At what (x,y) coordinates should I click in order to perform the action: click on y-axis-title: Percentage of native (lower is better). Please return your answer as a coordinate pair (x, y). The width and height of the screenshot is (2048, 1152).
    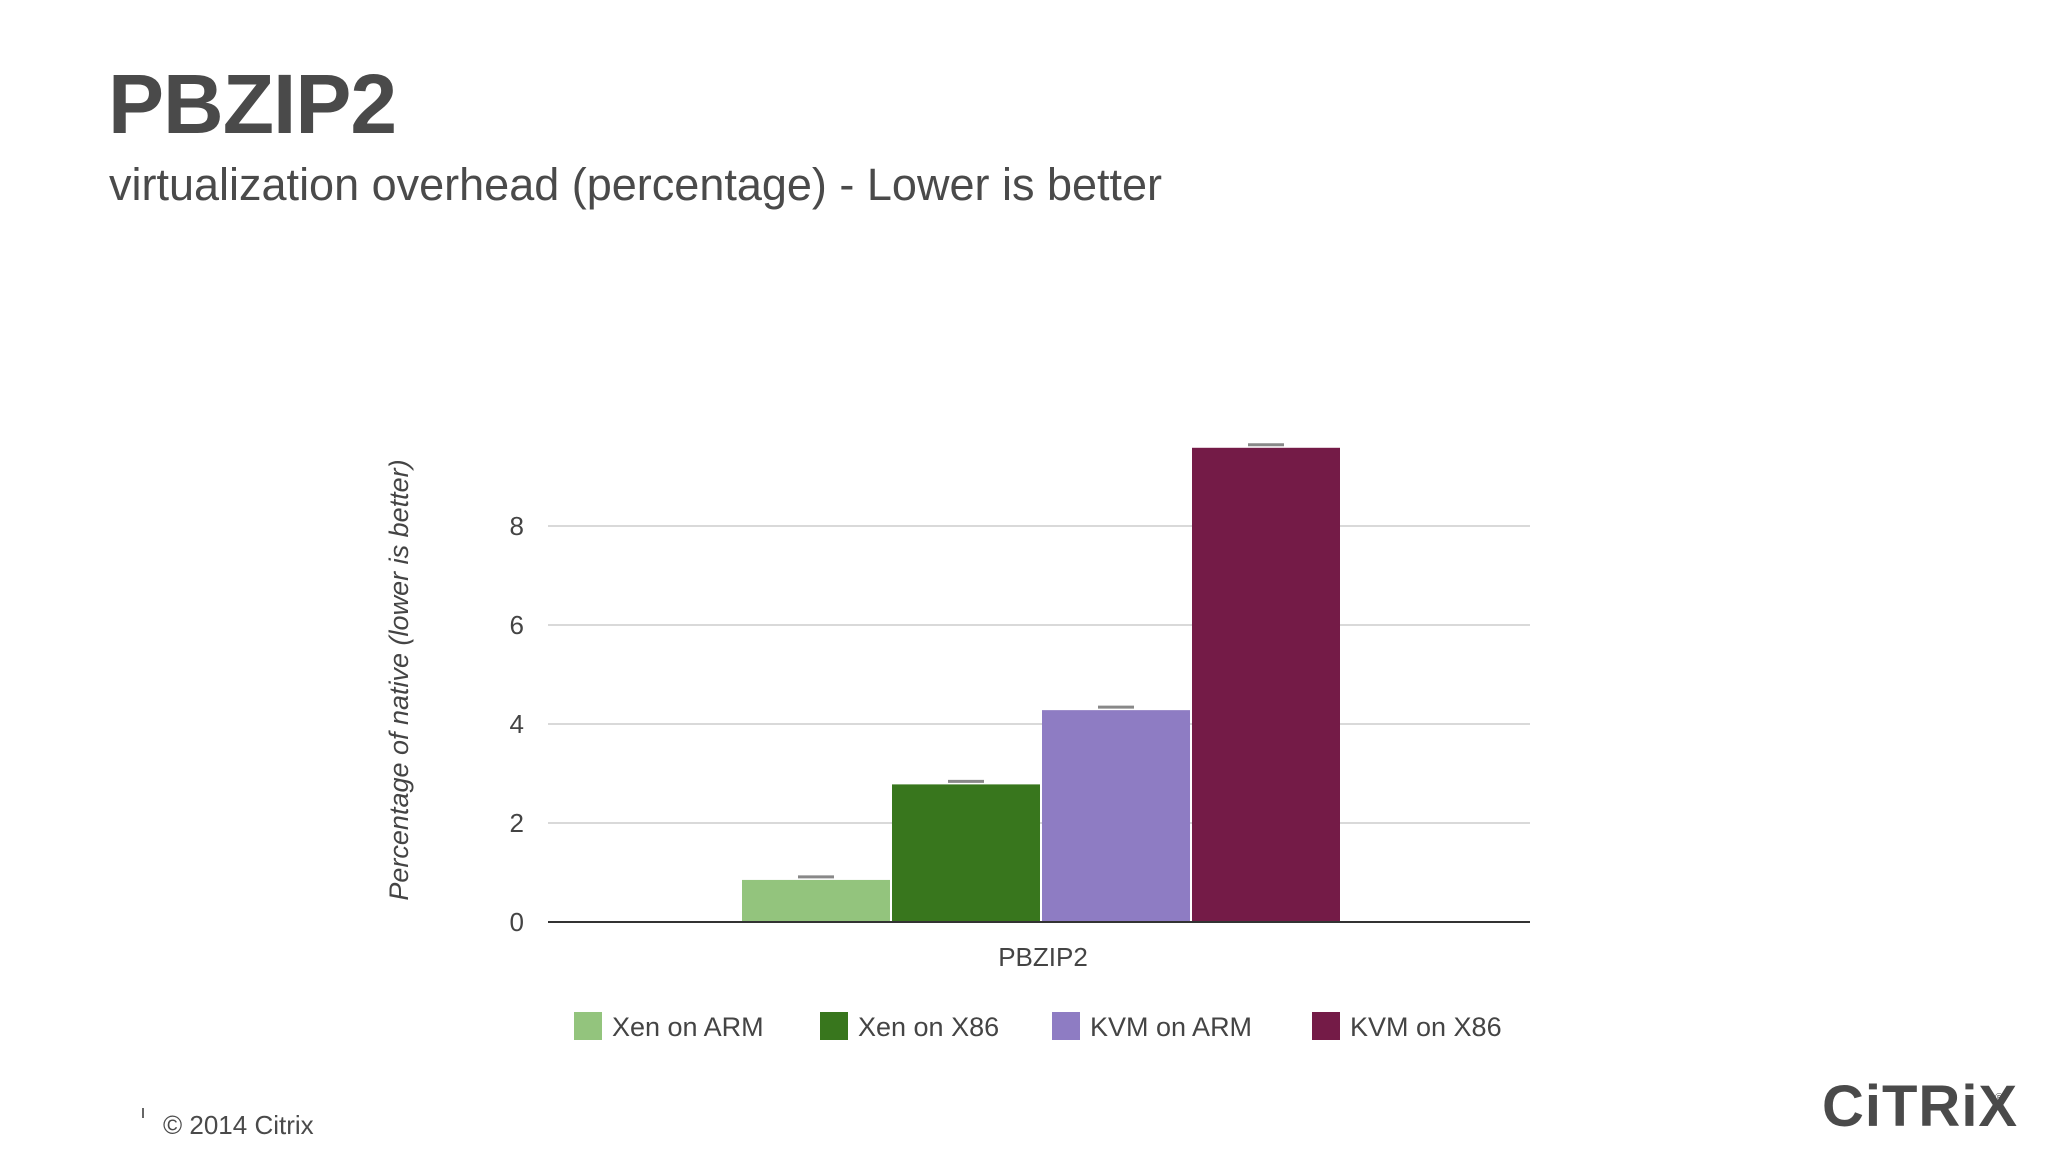
    Looking at the image, I should click on (399, 679).